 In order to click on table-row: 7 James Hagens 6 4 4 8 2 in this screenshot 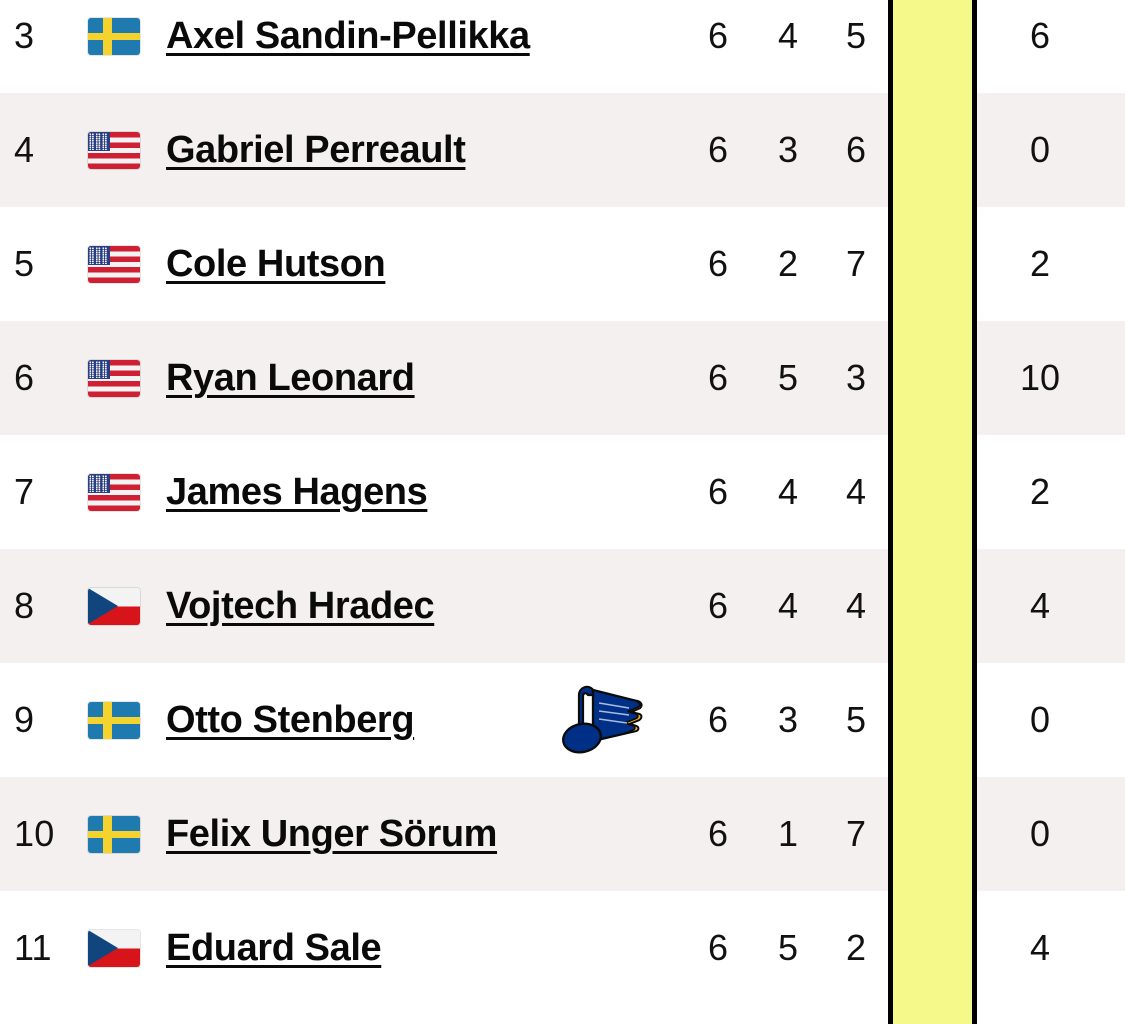, I will do `click(562, 492)`.